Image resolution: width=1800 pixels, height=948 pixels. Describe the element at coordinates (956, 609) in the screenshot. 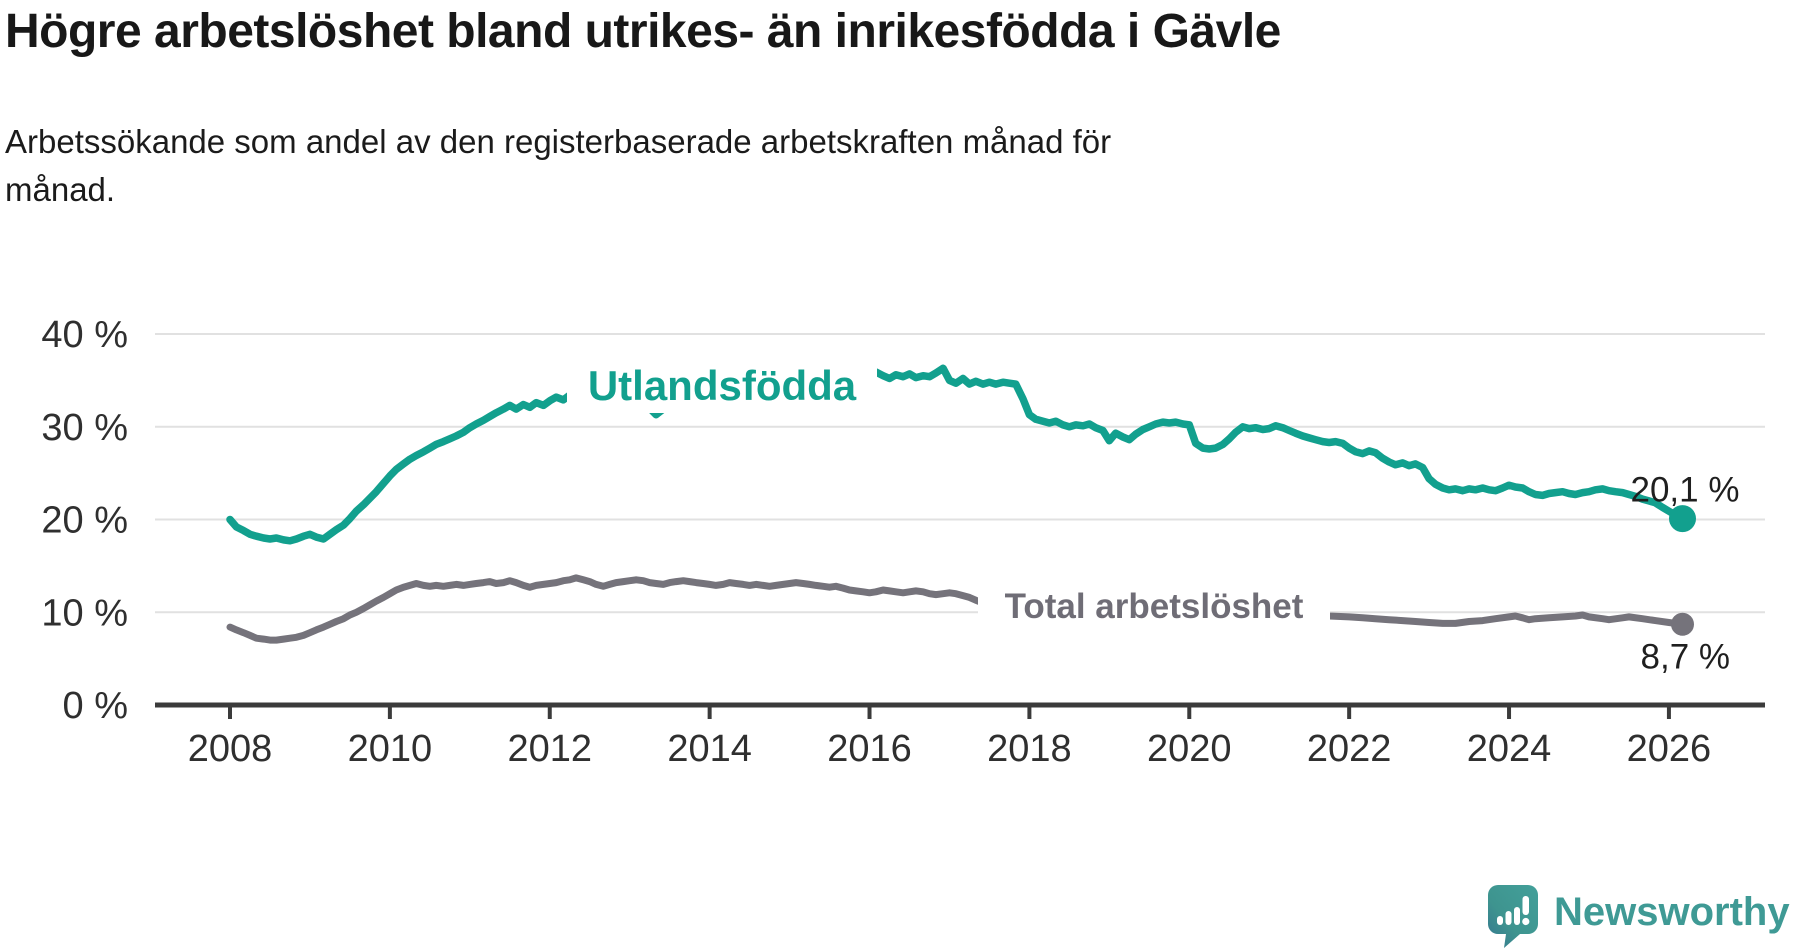

I see `series-line-total-arbetsloshet` at that location.